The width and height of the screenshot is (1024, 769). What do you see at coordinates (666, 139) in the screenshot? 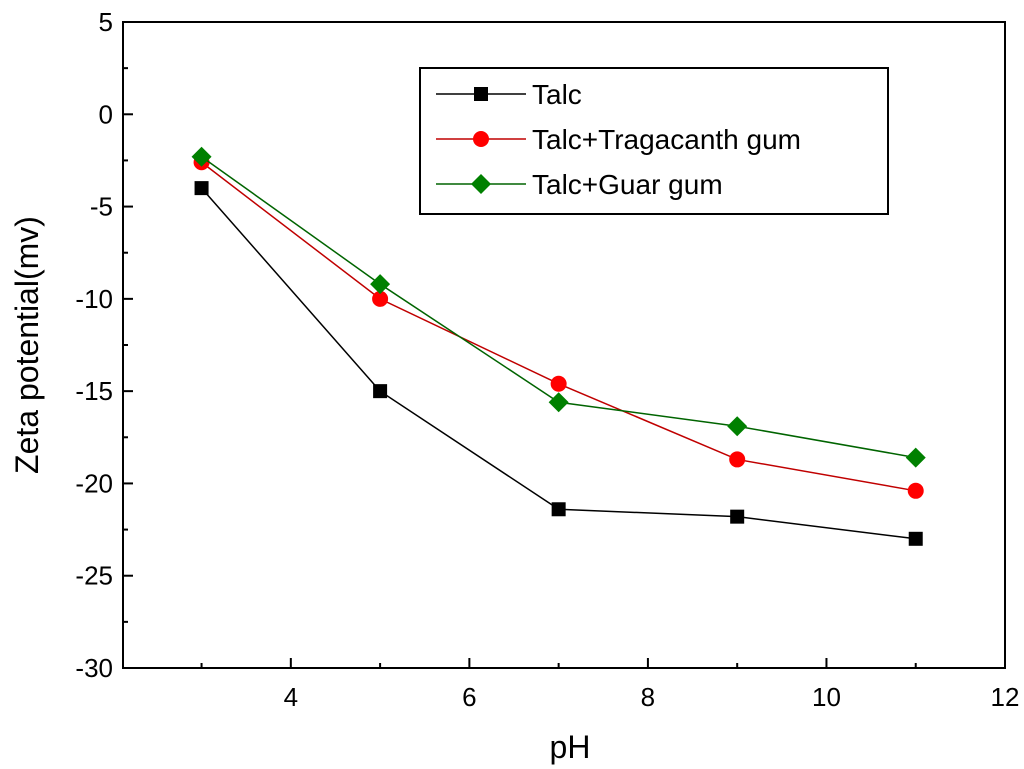
I see `legend-label: Talc+Tragacanth gum` at bounding box center [666, 139].